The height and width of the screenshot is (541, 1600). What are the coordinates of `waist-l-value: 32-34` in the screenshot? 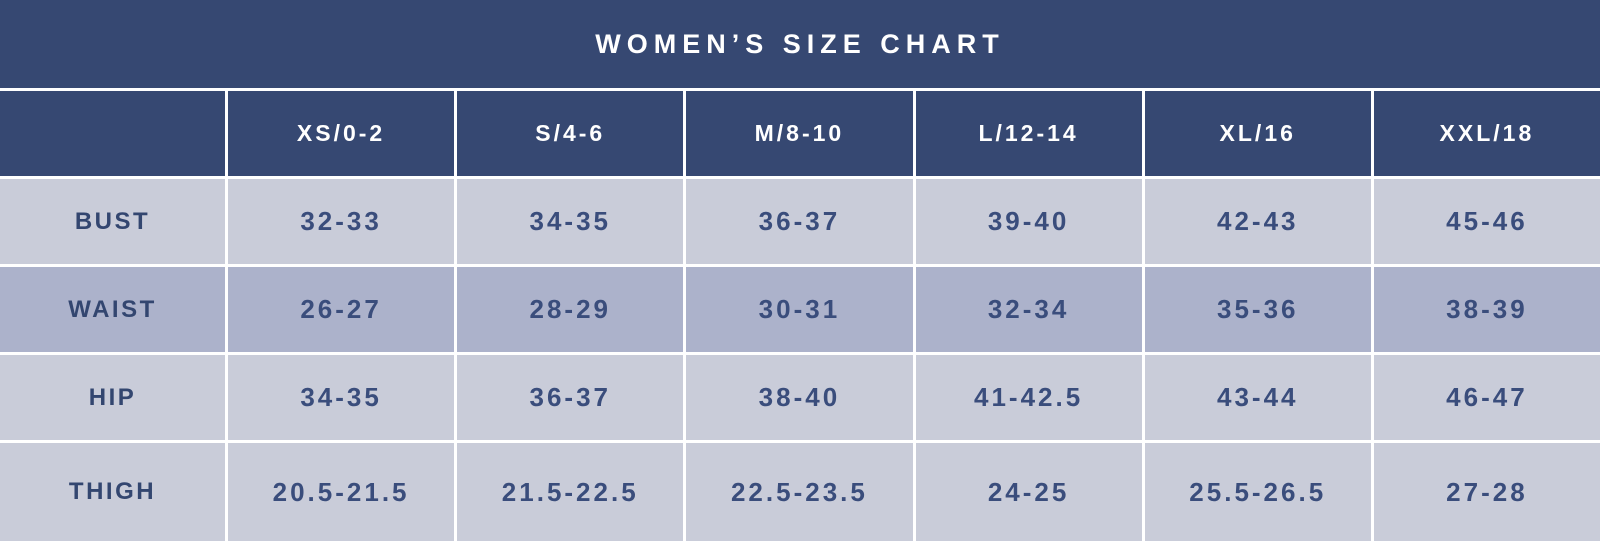 It's located at (1028, 309).